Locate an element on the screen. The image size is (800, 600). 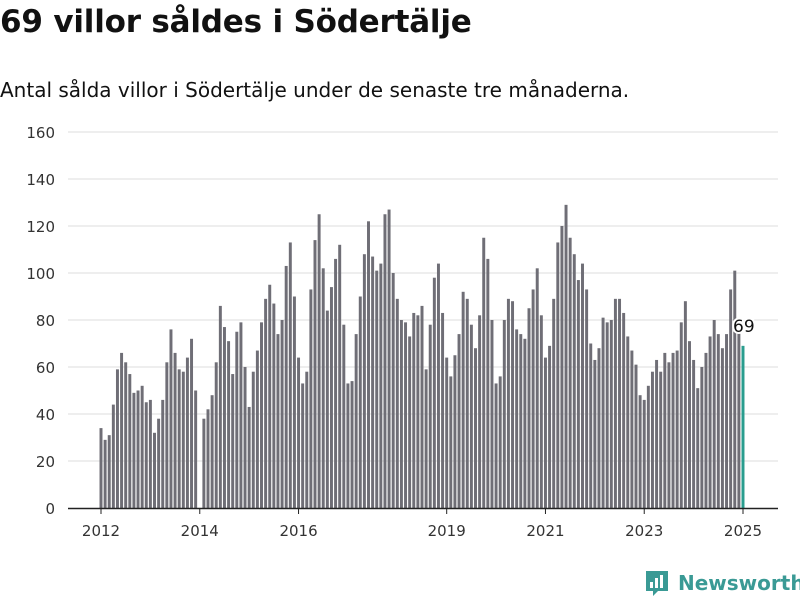
y-tick-label: 140 is located at coordinates (40, 180).